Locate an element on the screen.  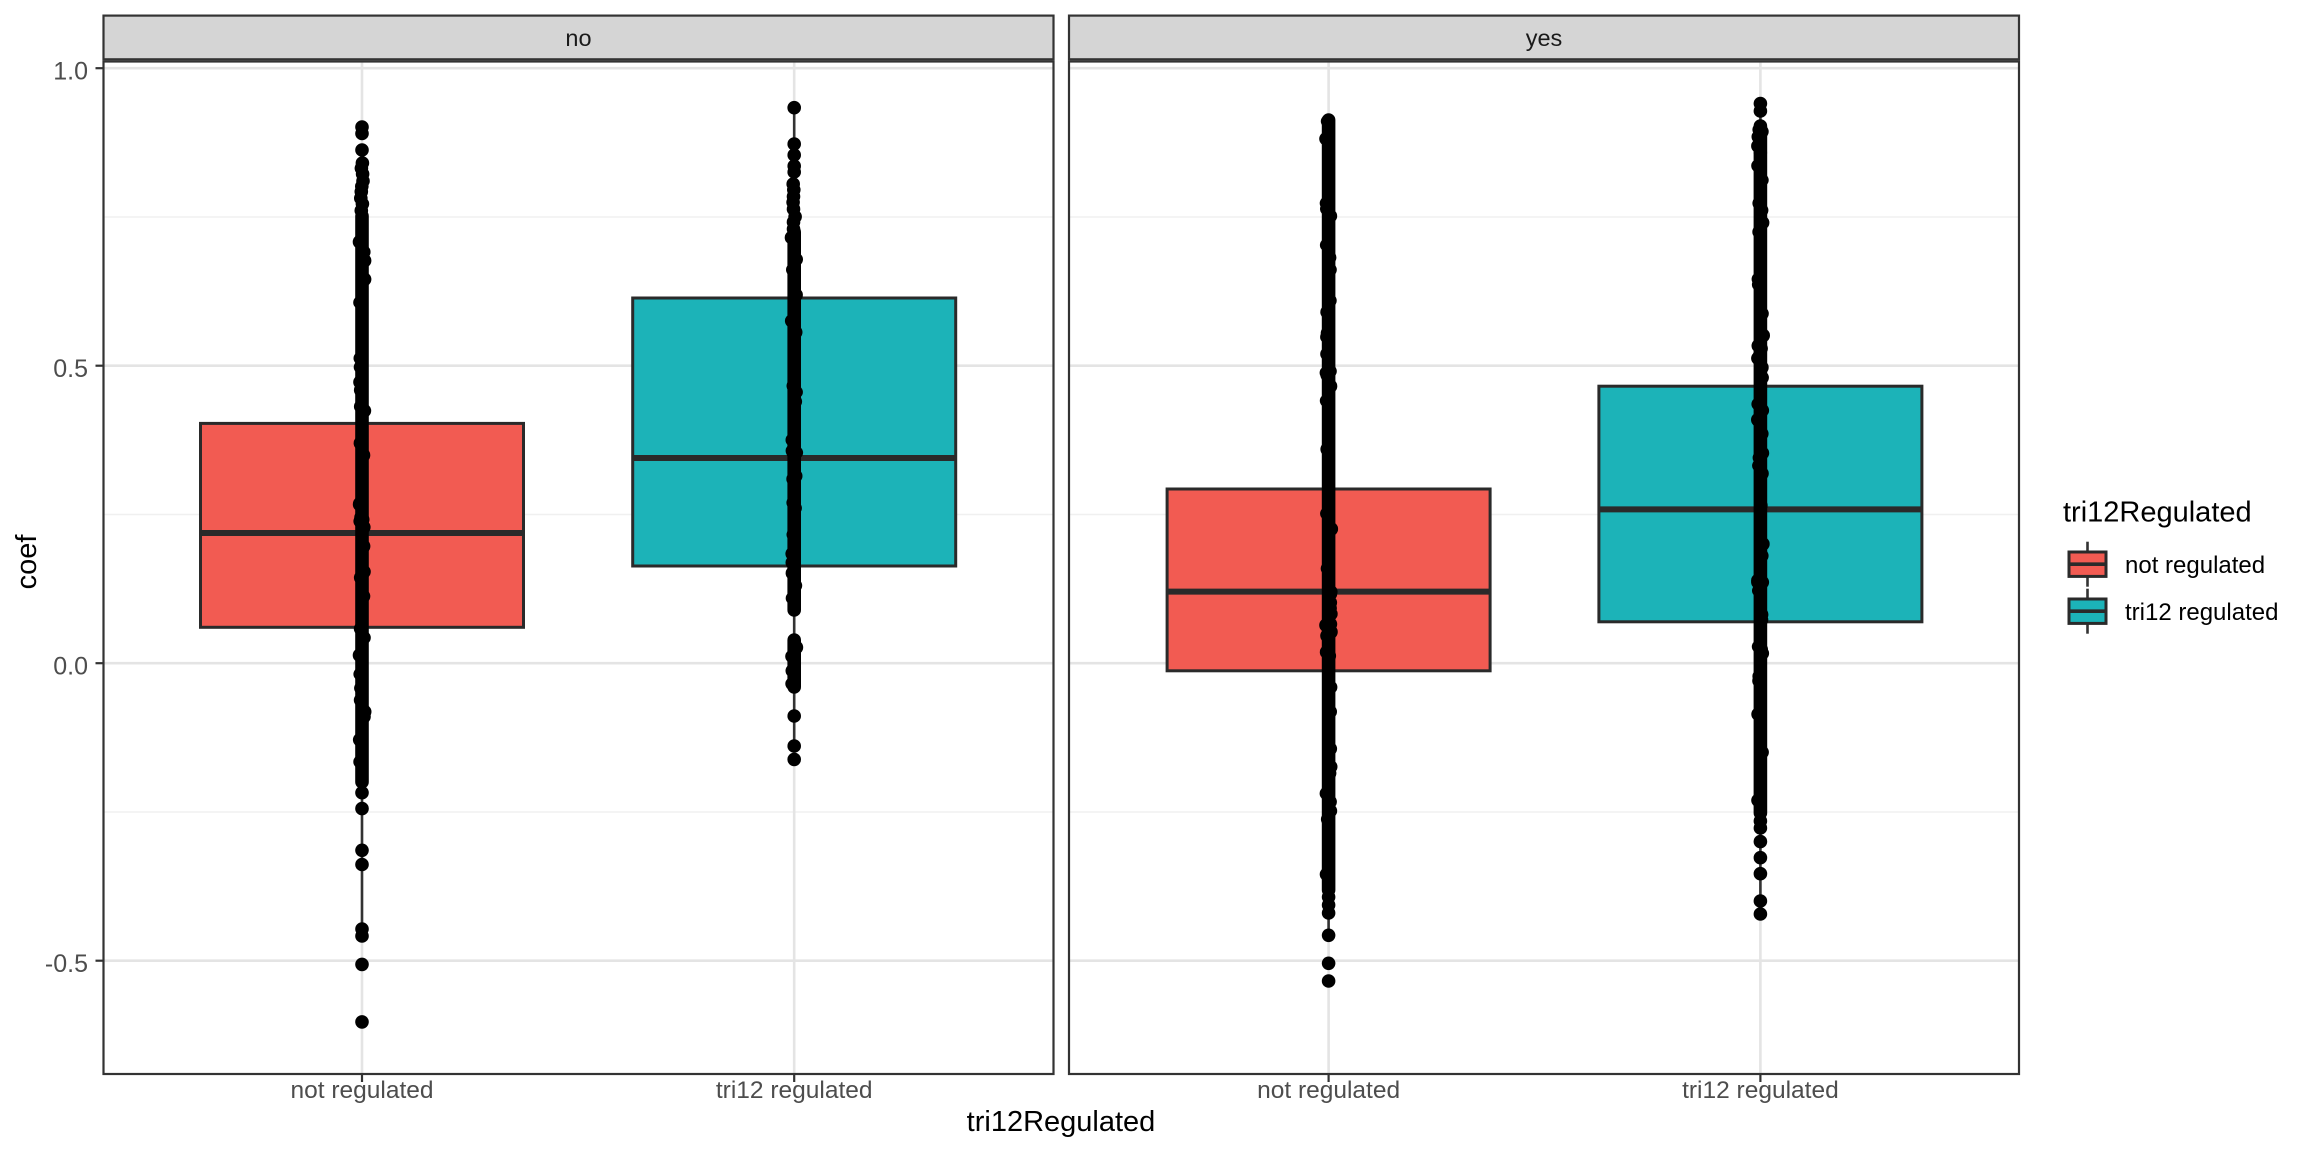
svg-text: 0.5 is located at coordinates (70, 369).